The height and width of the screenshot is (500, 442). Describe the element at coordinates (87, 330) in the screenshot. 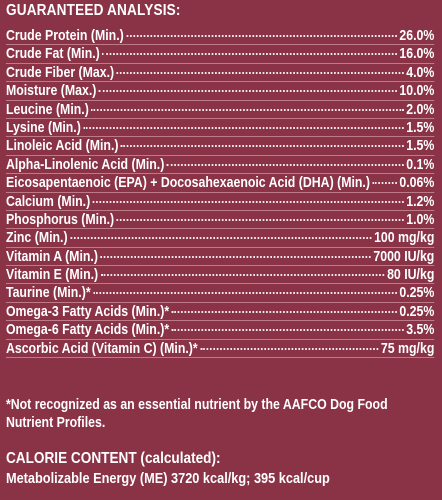

I see `nutrient-name: Omega-6 Fatty Acids (Min.)*` at that location.